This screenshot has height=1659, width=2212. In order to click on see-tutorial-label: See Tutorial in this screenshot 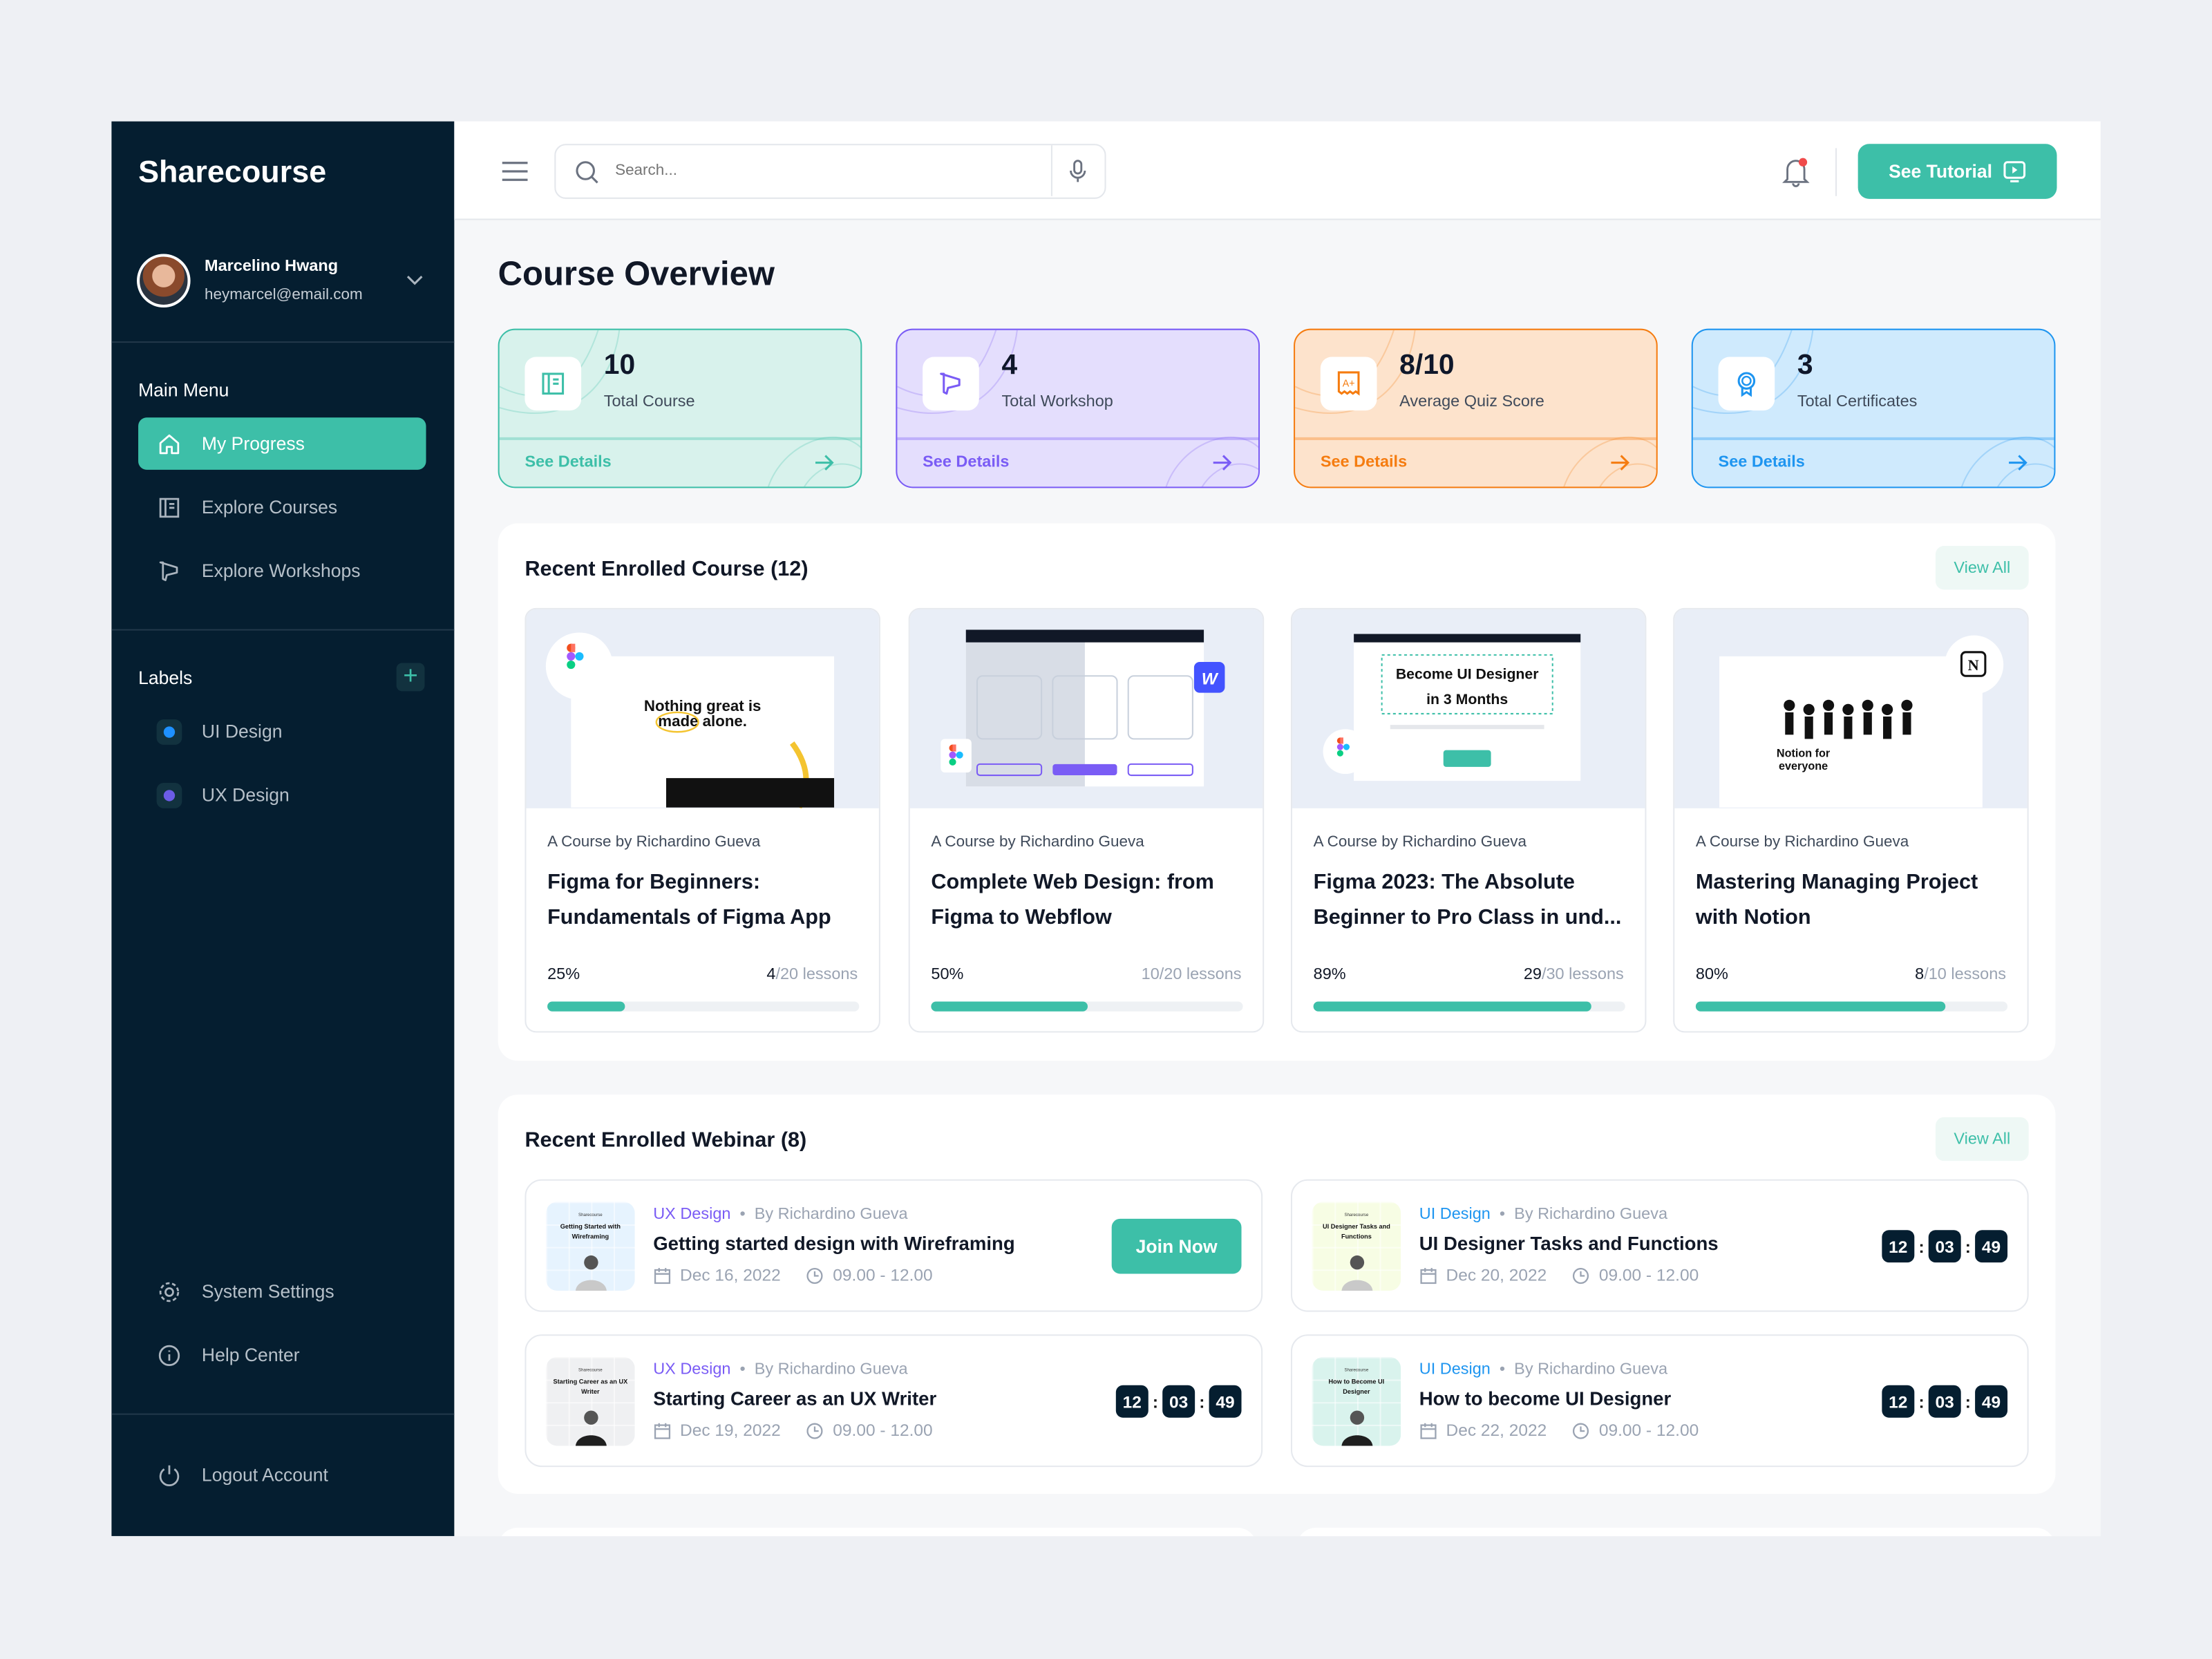, I will do `click(1941, 171)`.